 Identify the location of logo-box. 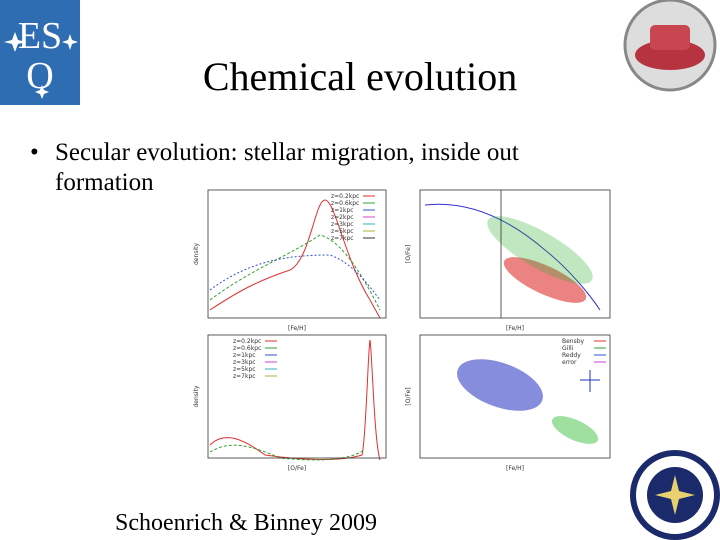
(40, 52).